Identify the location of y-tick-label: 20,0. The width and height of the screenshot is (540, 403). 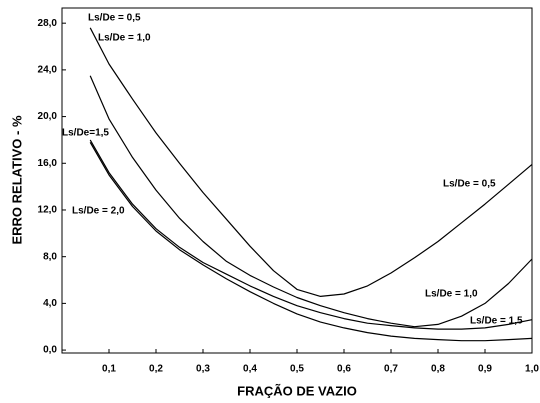
(48, 116).